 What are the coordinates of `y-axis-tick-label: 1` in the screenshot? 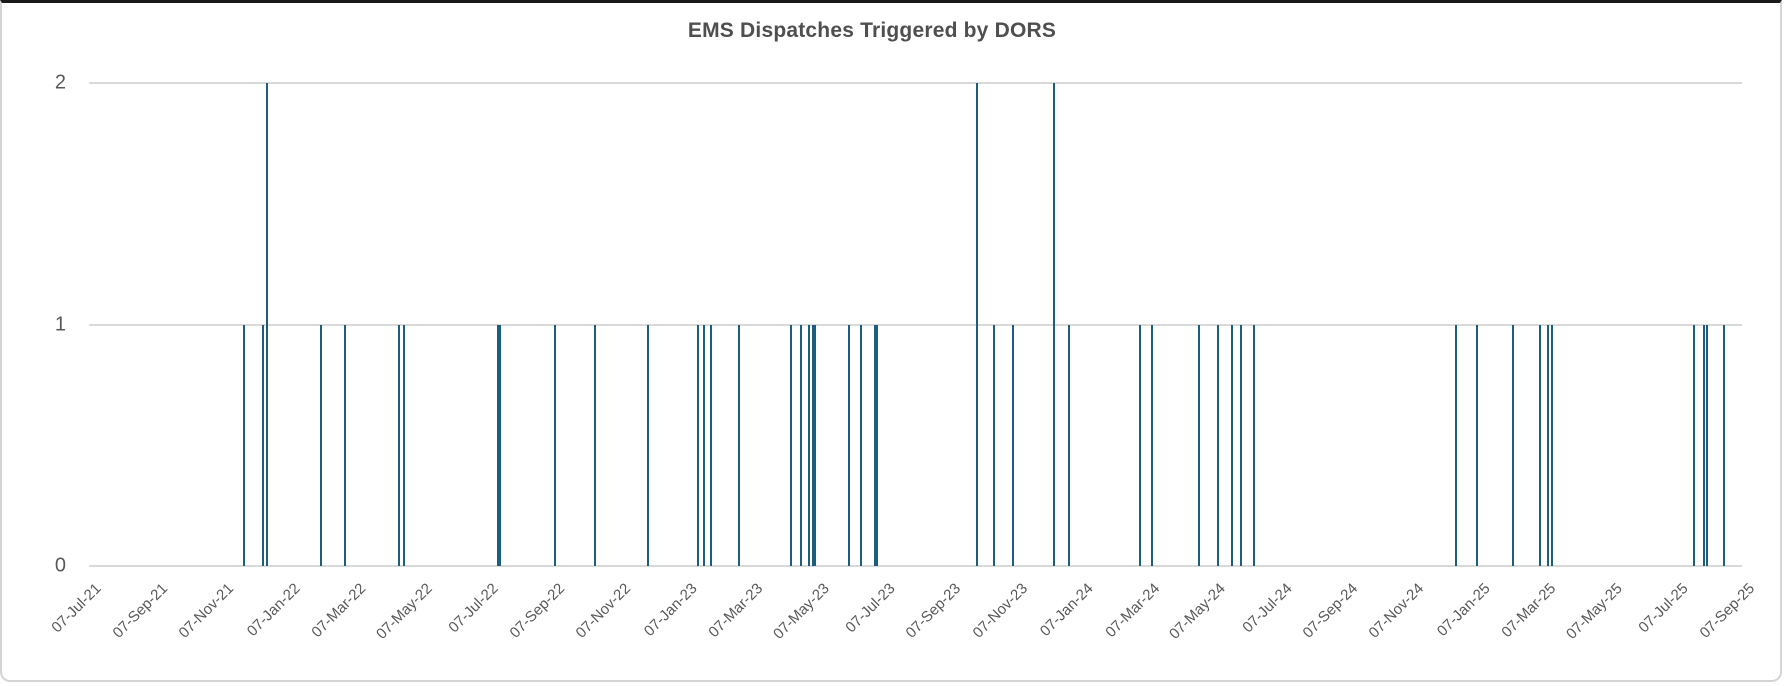 It's located at (60, 324).